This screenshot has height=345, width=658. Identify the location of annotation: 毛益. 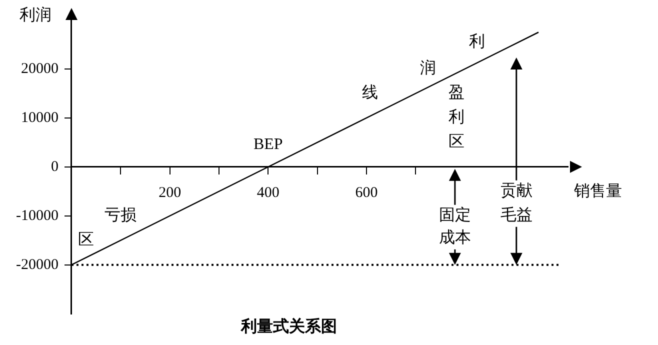
(516, 215).